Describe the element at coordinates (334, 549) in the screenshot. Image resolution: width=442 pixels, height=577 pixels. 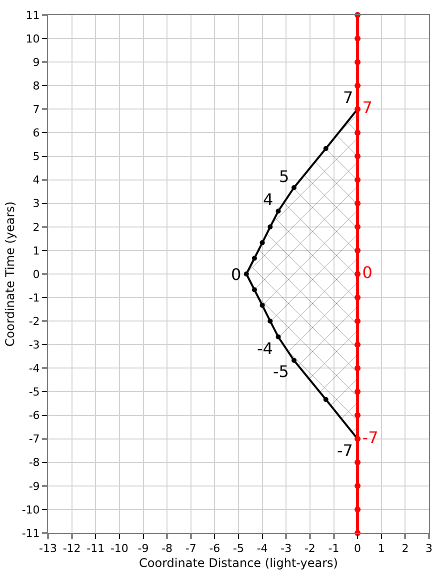
I see `x-tick-label: -1` at that location.